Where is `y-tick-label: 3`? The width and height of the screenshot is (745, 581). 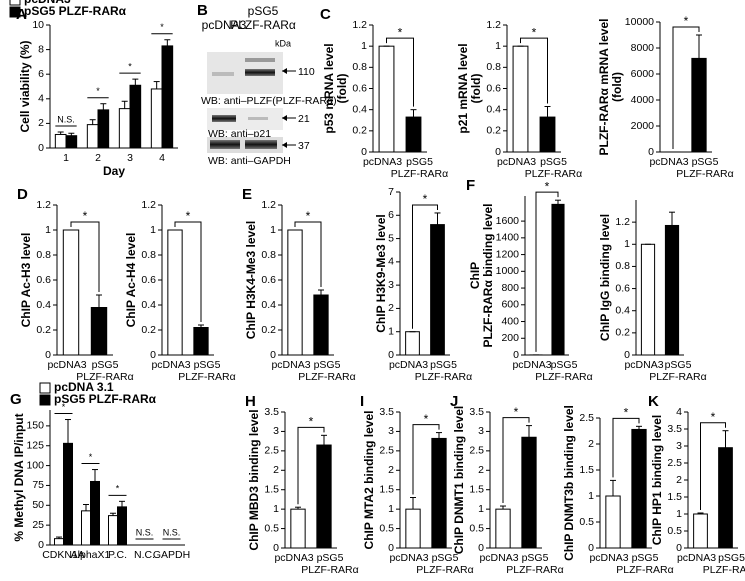 y-tick-label: 3 is located at coordinates (391, 431).